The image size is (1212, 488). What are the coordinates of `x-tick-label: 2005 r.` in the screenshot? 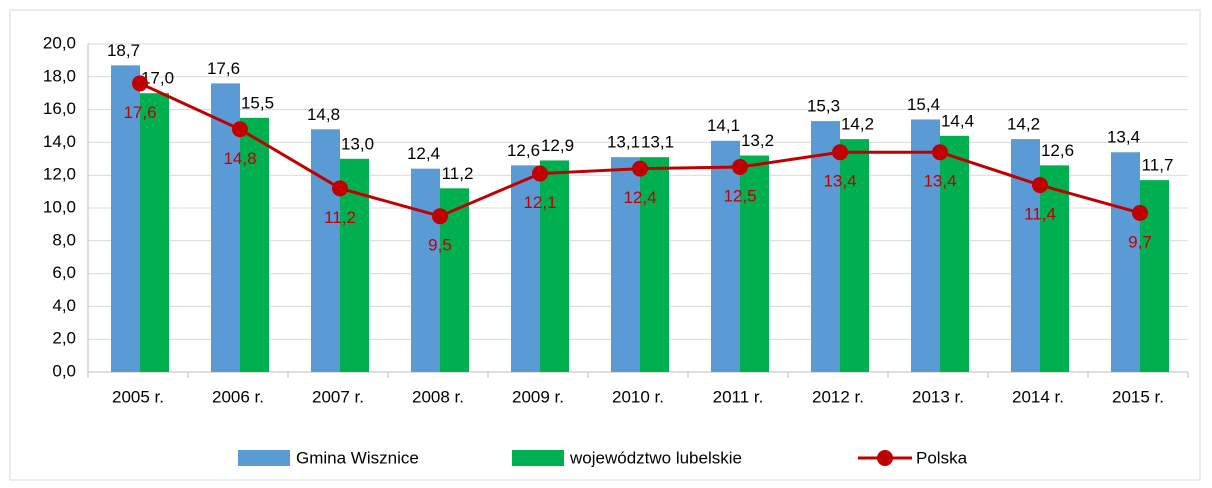 It's located at (138, 396).